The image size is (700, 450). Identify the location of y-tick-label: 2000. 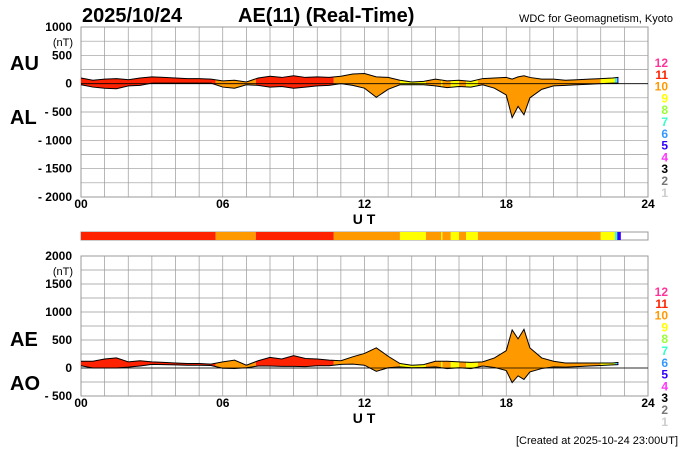
(58, 256).